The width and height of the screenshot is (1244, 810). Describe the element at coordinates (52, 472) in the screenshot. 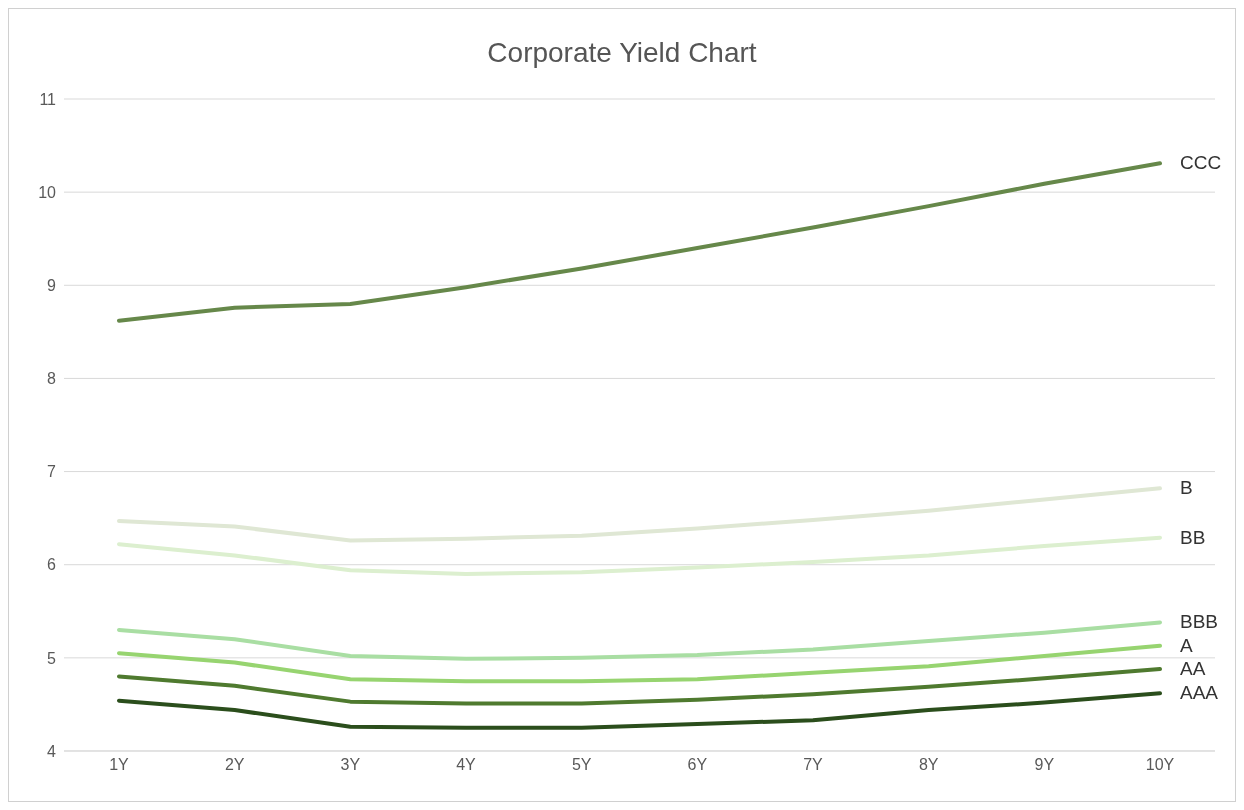

I see `y-tick-label: 7` at that location.